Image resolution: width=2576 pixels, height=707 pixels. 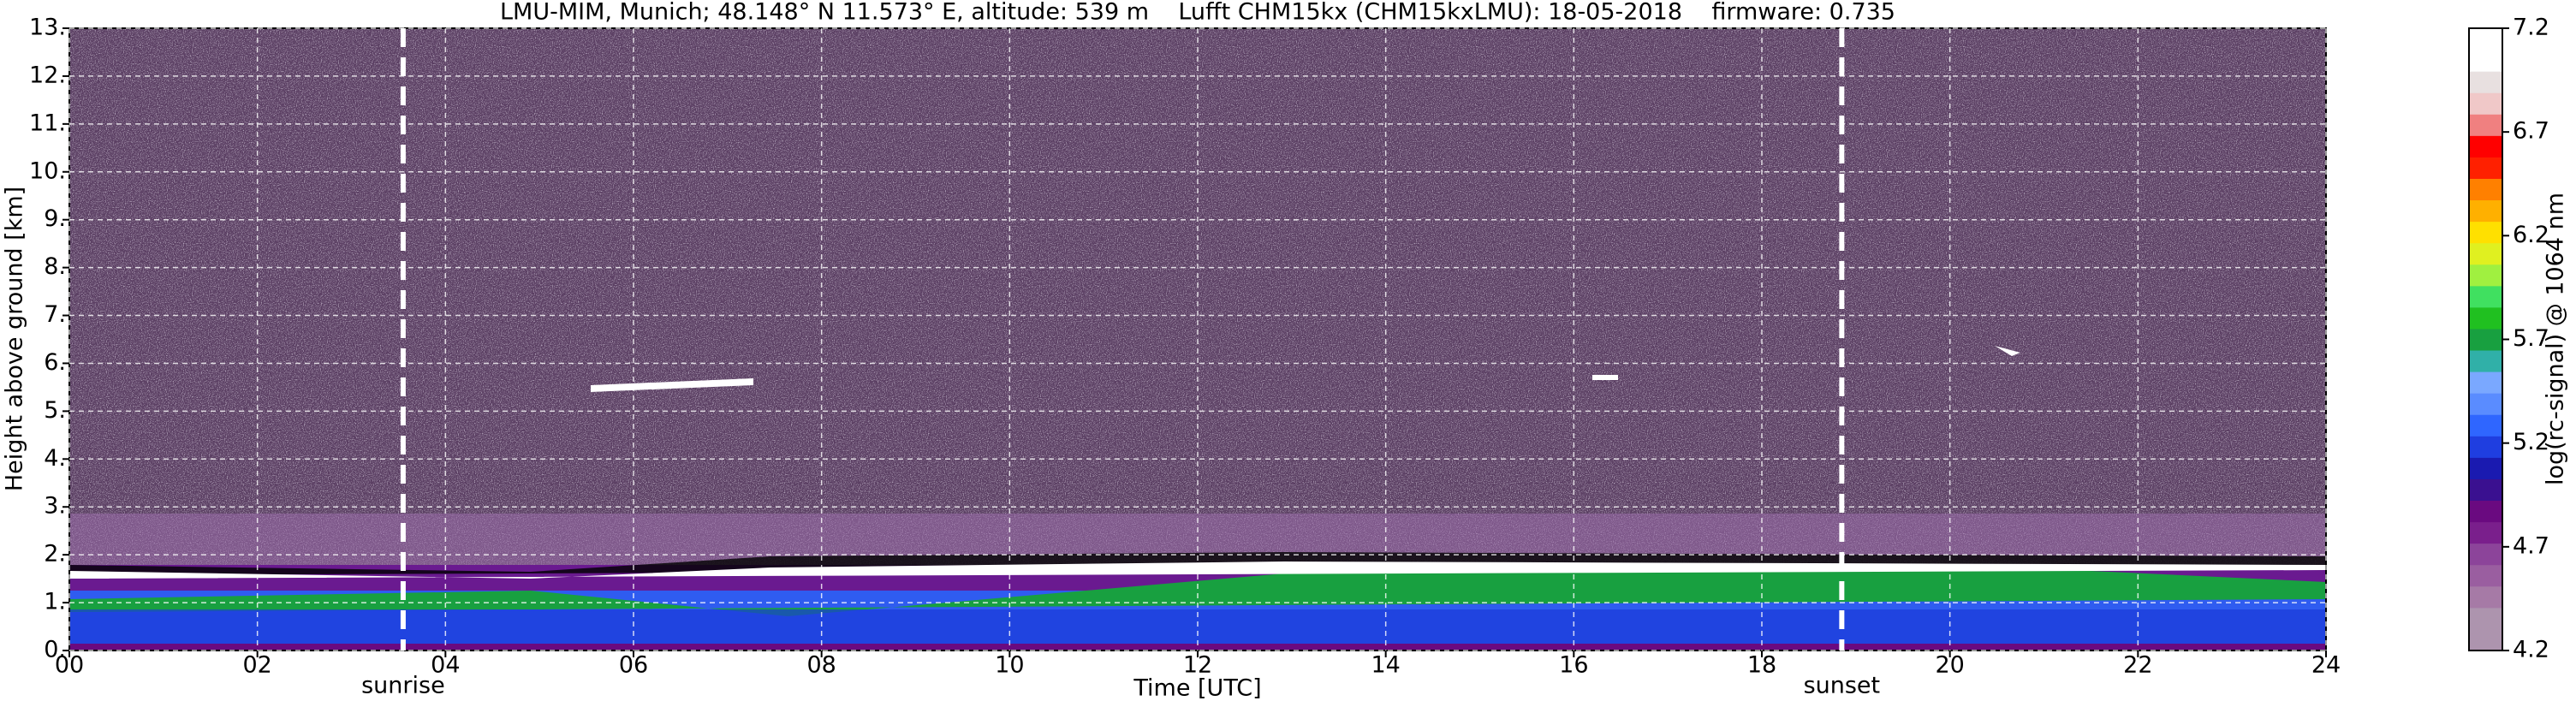 What do you see at coordinates (47, 170) in the screenshot?
I see `y-tick-label: 10.` at bounding box center [47, 170].